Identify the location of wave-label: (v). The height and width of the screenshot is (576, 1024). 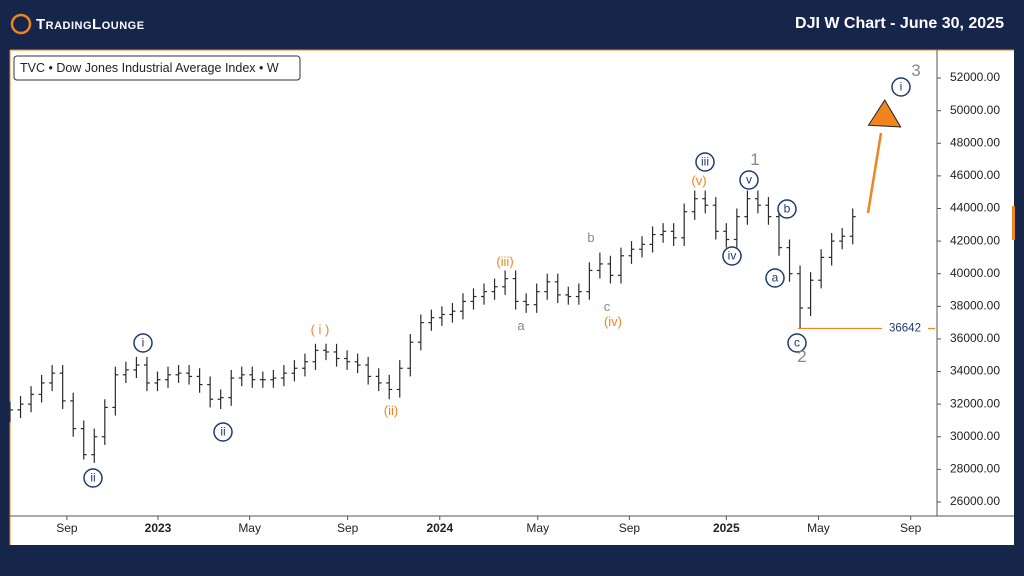
(698, 180).